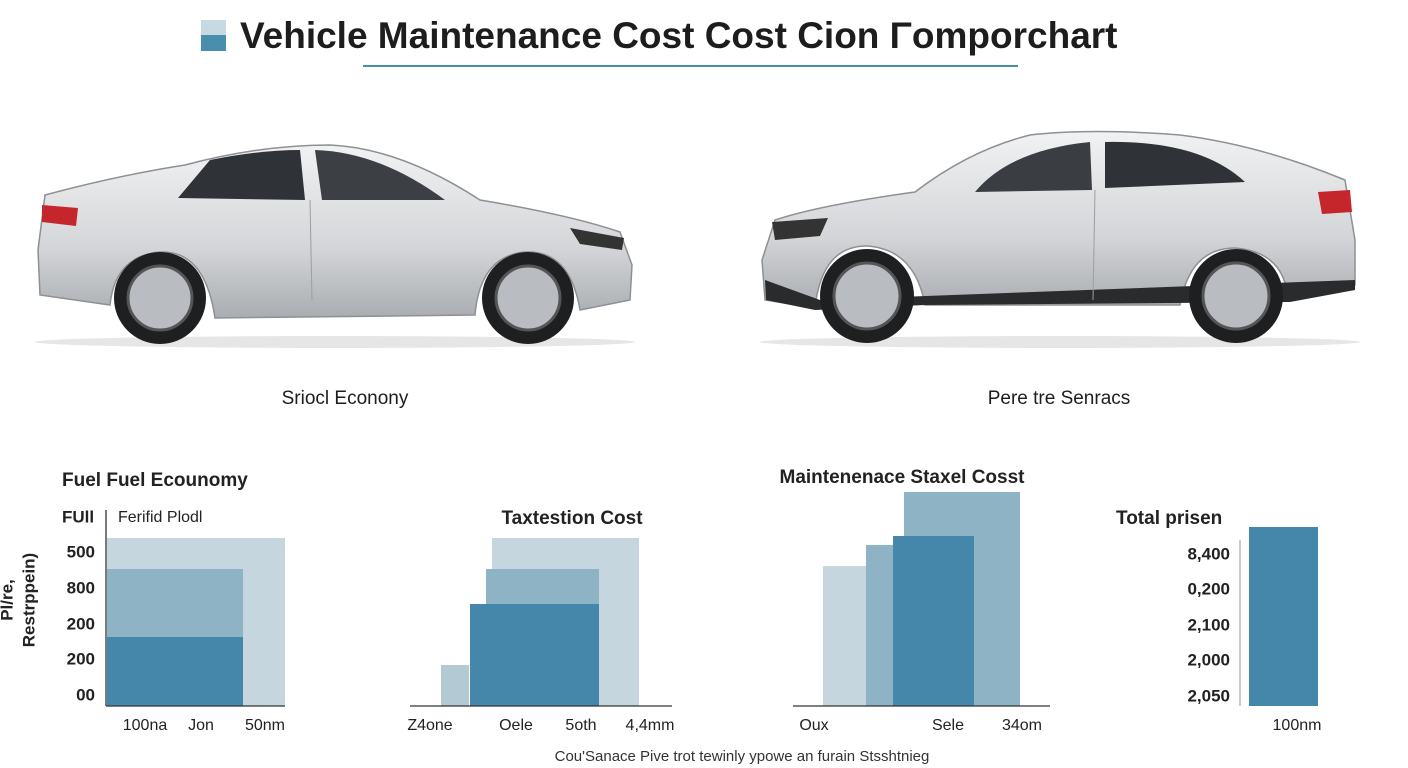 The image size is (1408, 768). What do you see at coordinates (1208, 659) in the screenshot?
I see `y-tick-label: 2,000` at bounding box center [1208, 659].